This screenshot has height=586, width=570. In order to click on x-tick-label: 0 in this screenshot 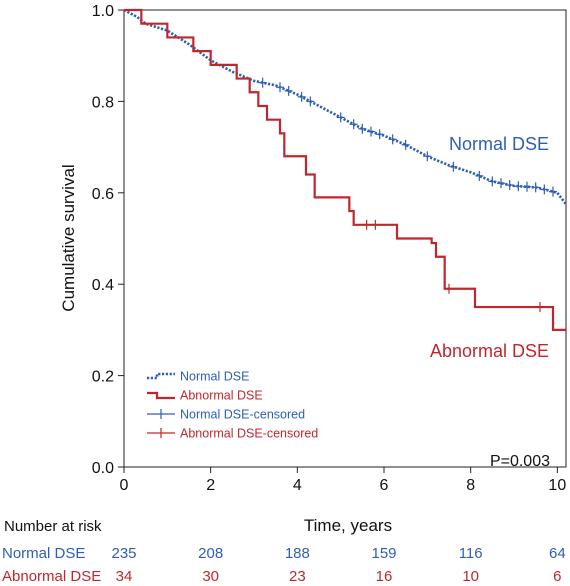, I will do `click(124, 485)`.